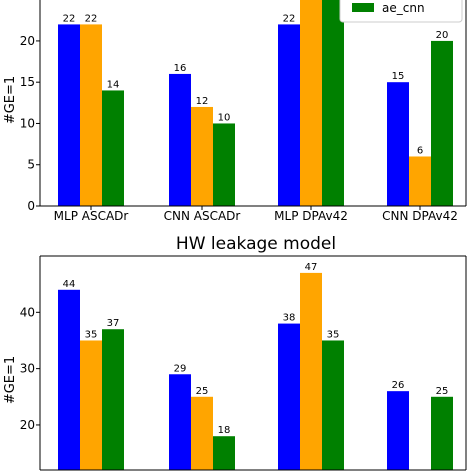  I want to click on bar-p0-s2-c2, so click(333, 103).